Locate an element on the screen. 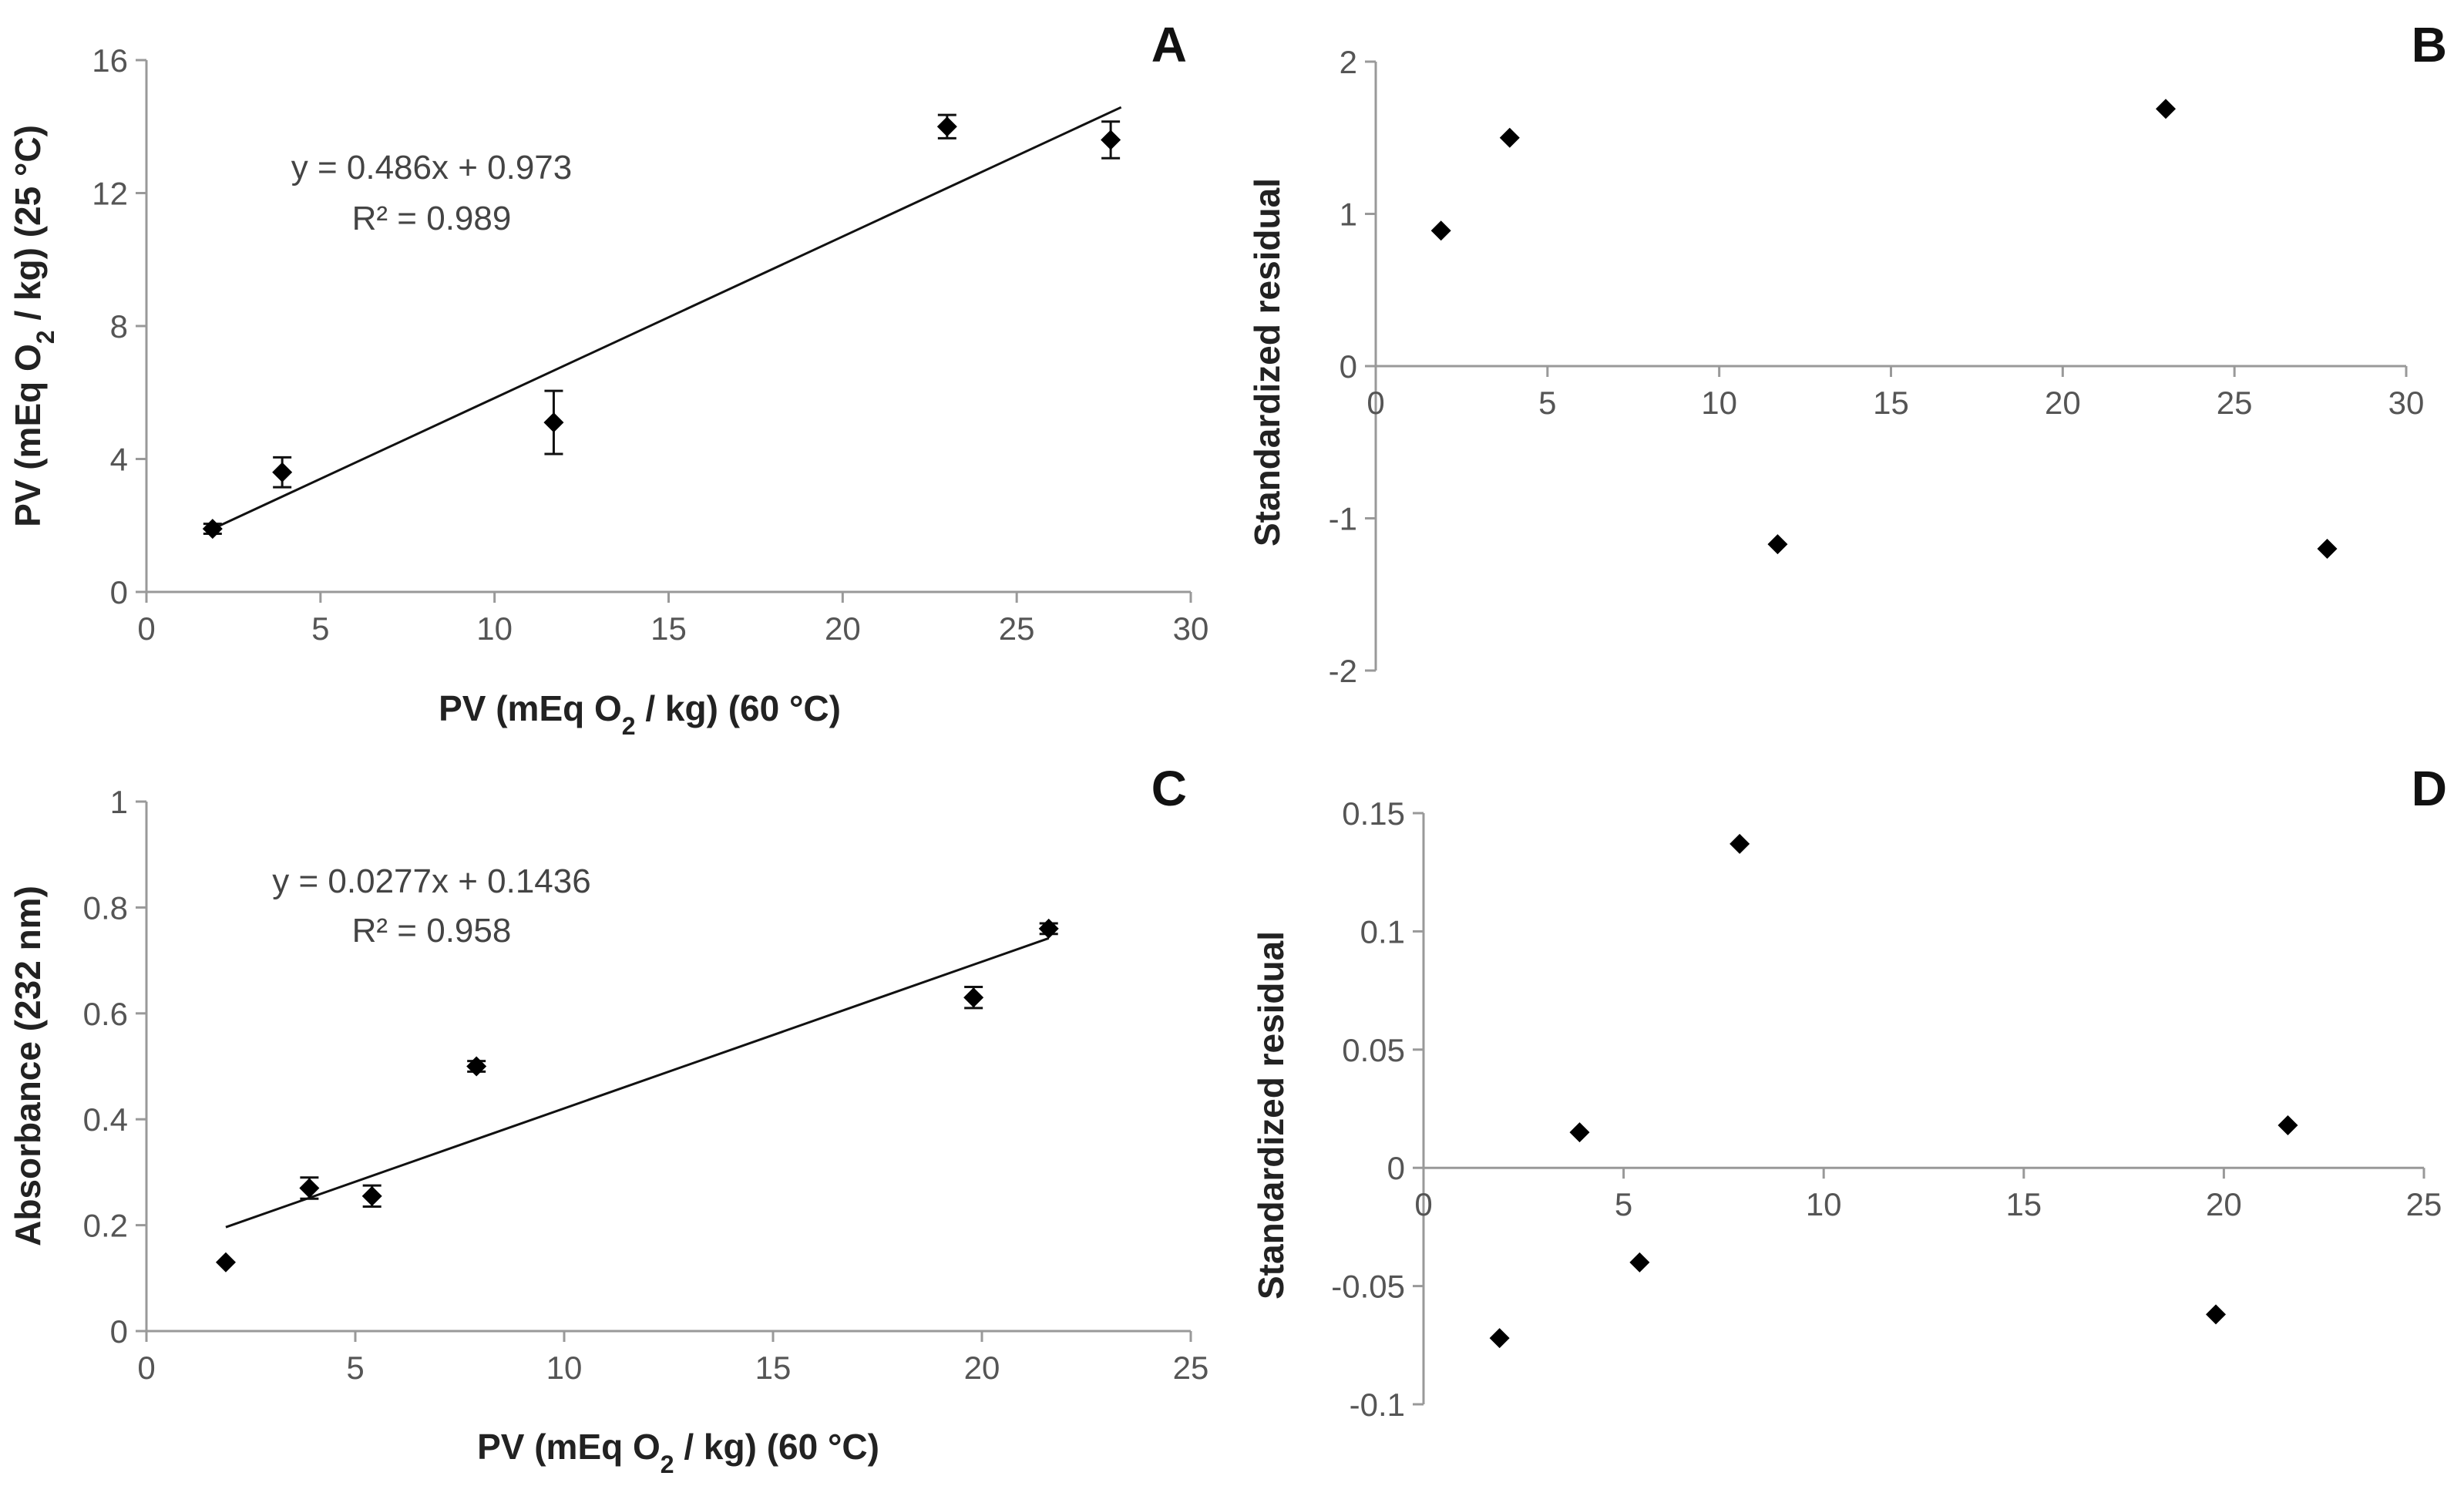 The width and height of the screenshot is (2464, 1486). panel-label: C is located at coordinates (1169, 789).